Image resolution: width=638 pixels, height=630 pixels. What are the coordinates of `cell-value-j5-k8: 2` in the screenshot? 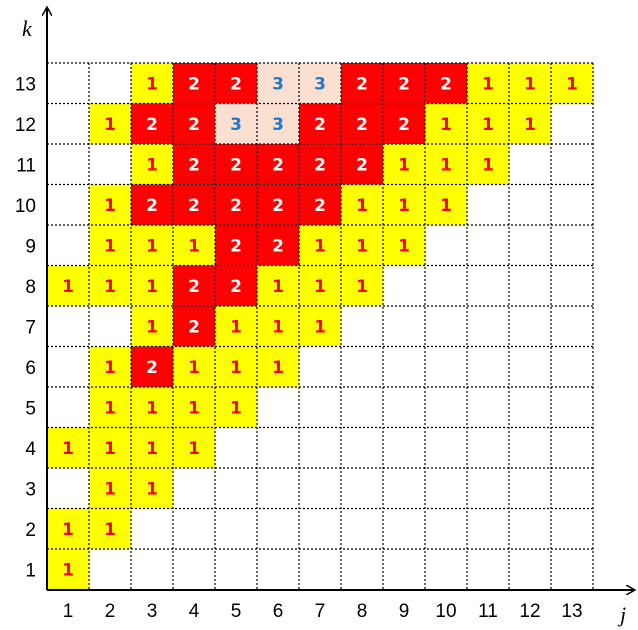 It's located at (236, 287).